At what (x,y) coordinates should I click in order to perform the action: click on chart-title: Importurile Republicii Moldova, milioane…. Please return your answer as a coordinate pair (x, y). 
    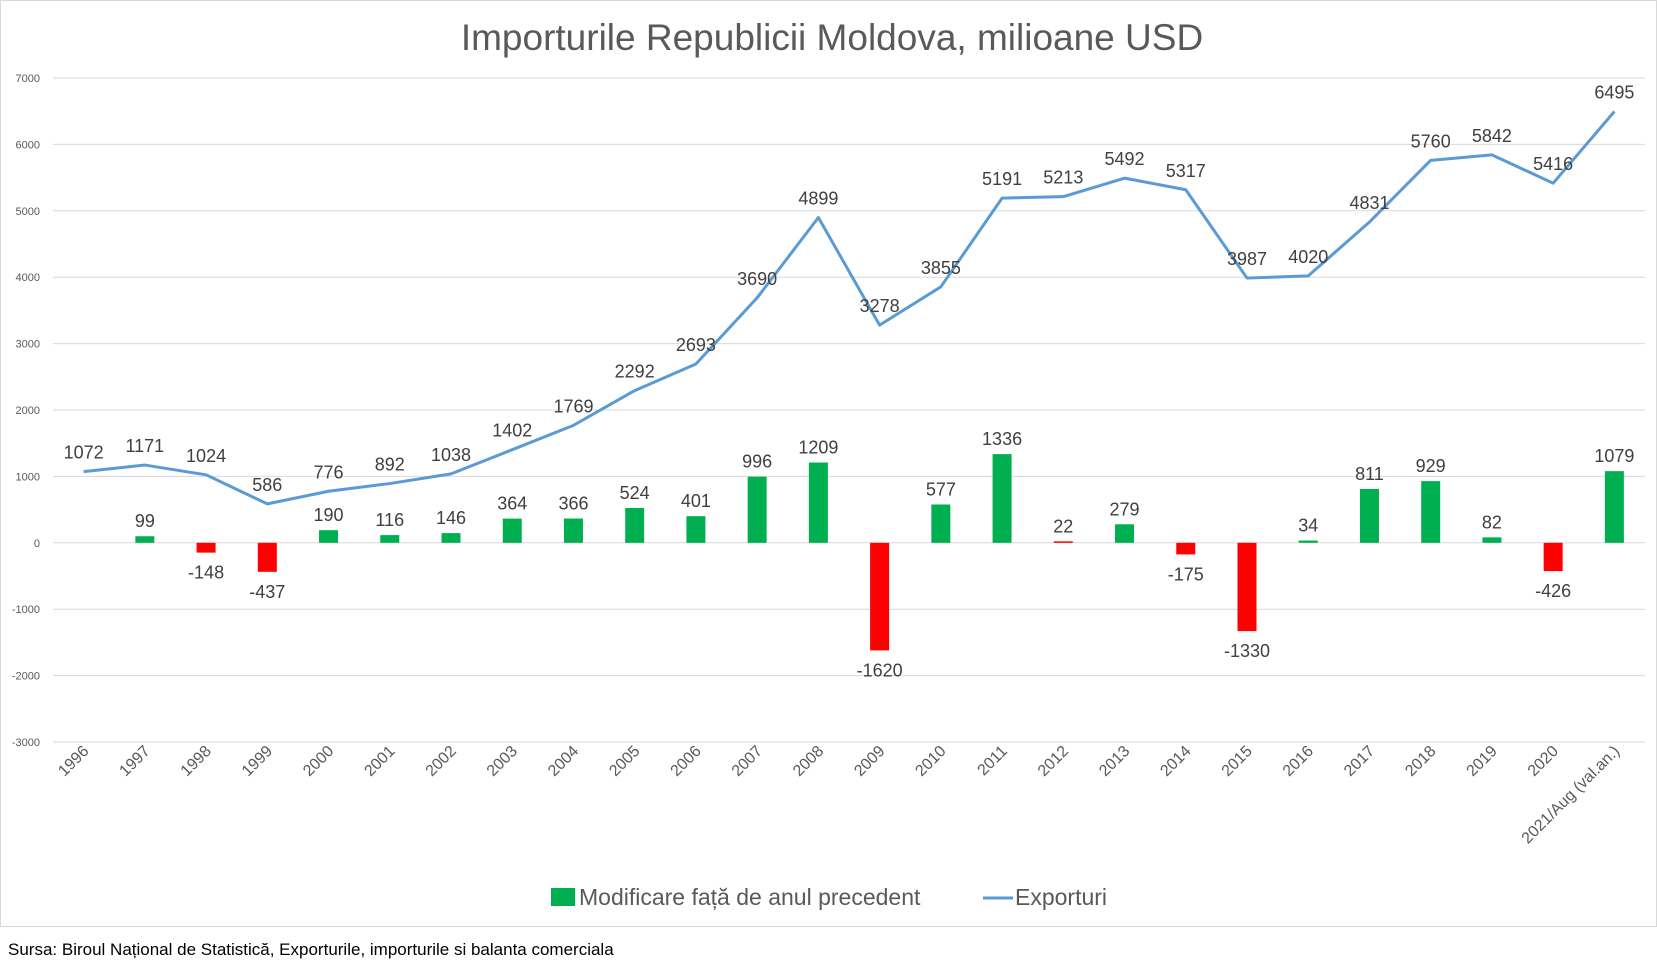
    Looking at the image, I should click on (832, 37).